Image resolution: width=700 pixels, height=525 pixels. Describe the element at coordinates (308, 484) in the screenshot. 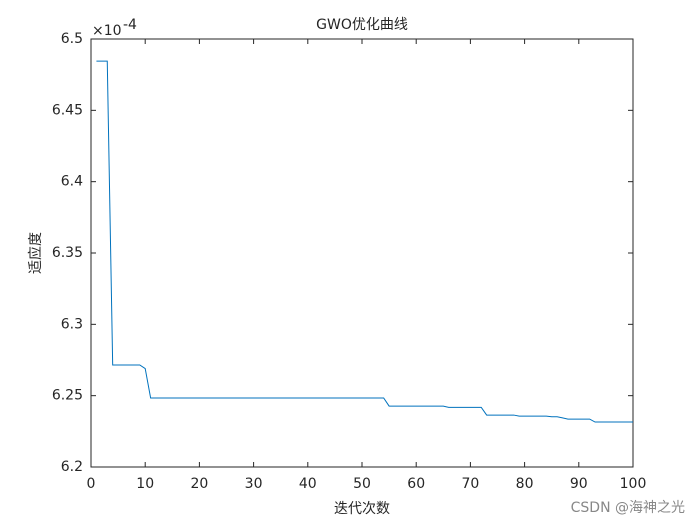

I see `x-tick-label: 40` at that location.